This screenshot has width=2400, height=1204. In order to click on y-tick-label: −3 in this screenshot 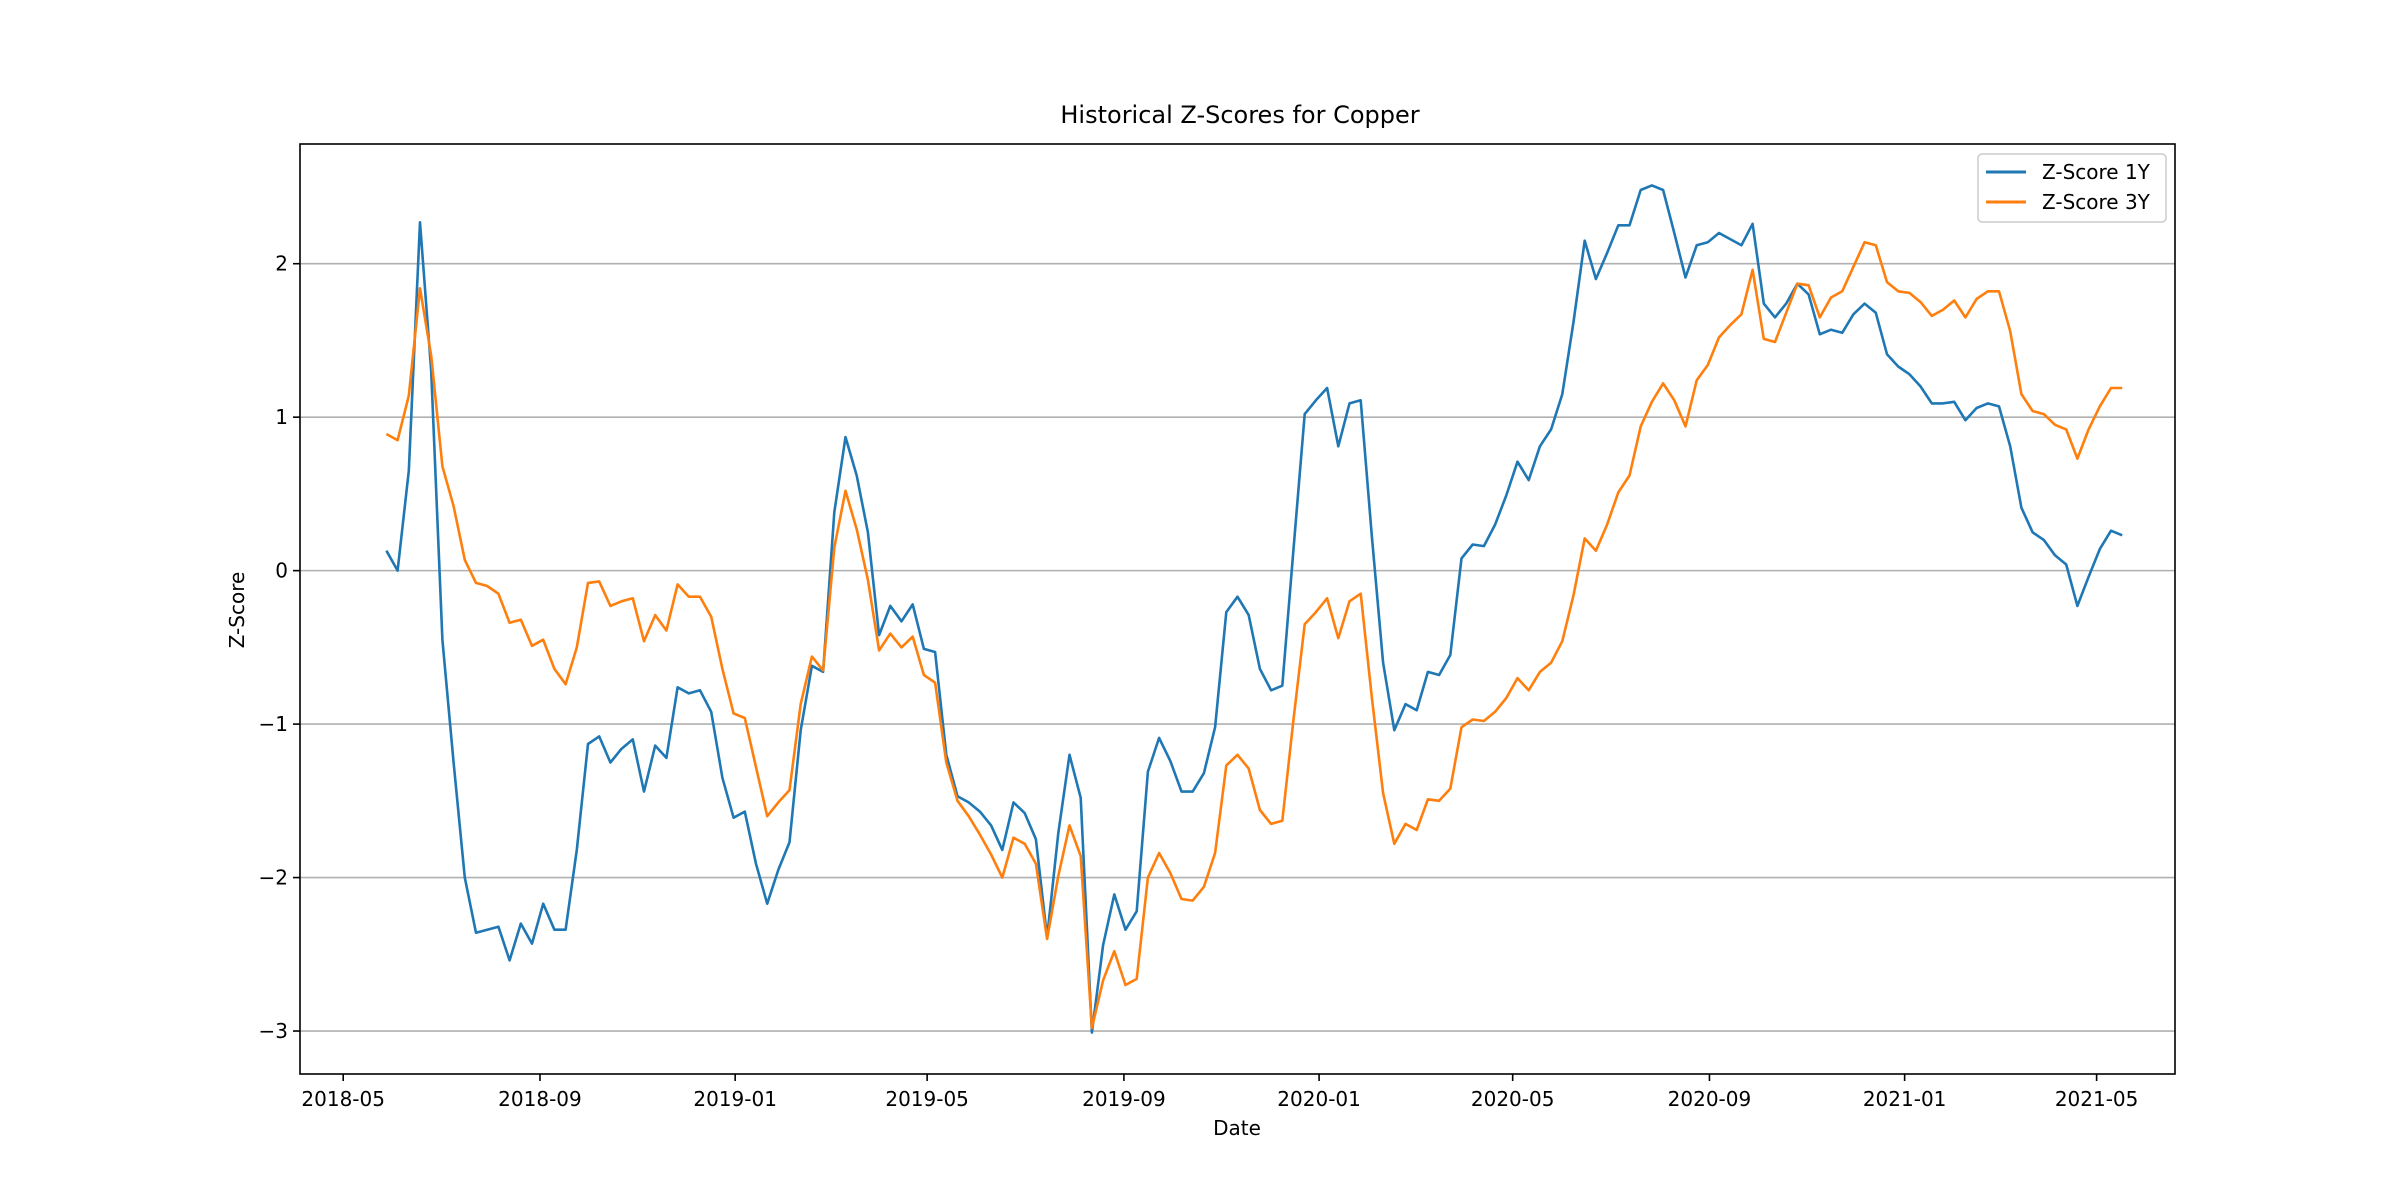, I will do `click(273, 1031)`.